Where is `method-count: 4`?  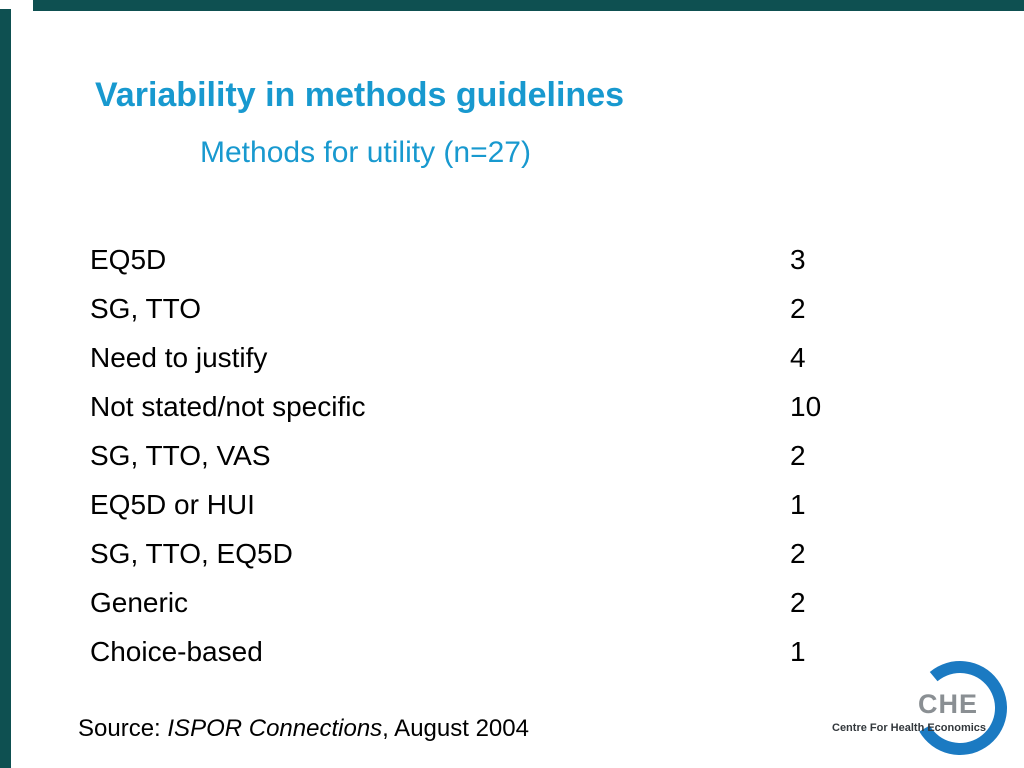
method-count: 4 is located at coordinates (798, 357).